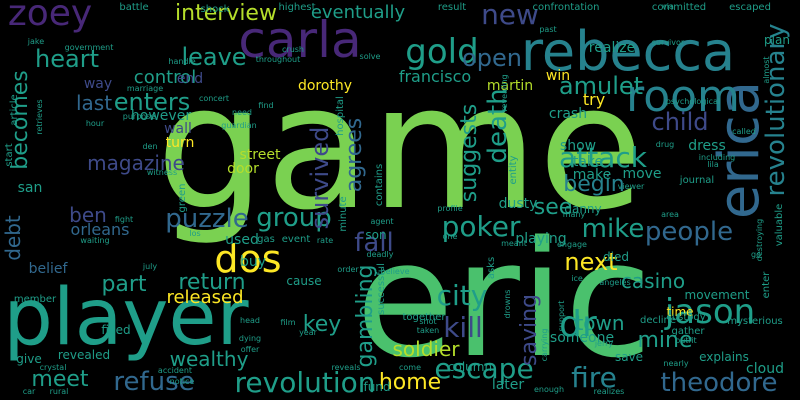 This screenshot has height=400, width=800. What do you see at coordinates (209, 359) in the screenshot?
I see `word-wealthy: wealthy` at bounding box center [209, 359].